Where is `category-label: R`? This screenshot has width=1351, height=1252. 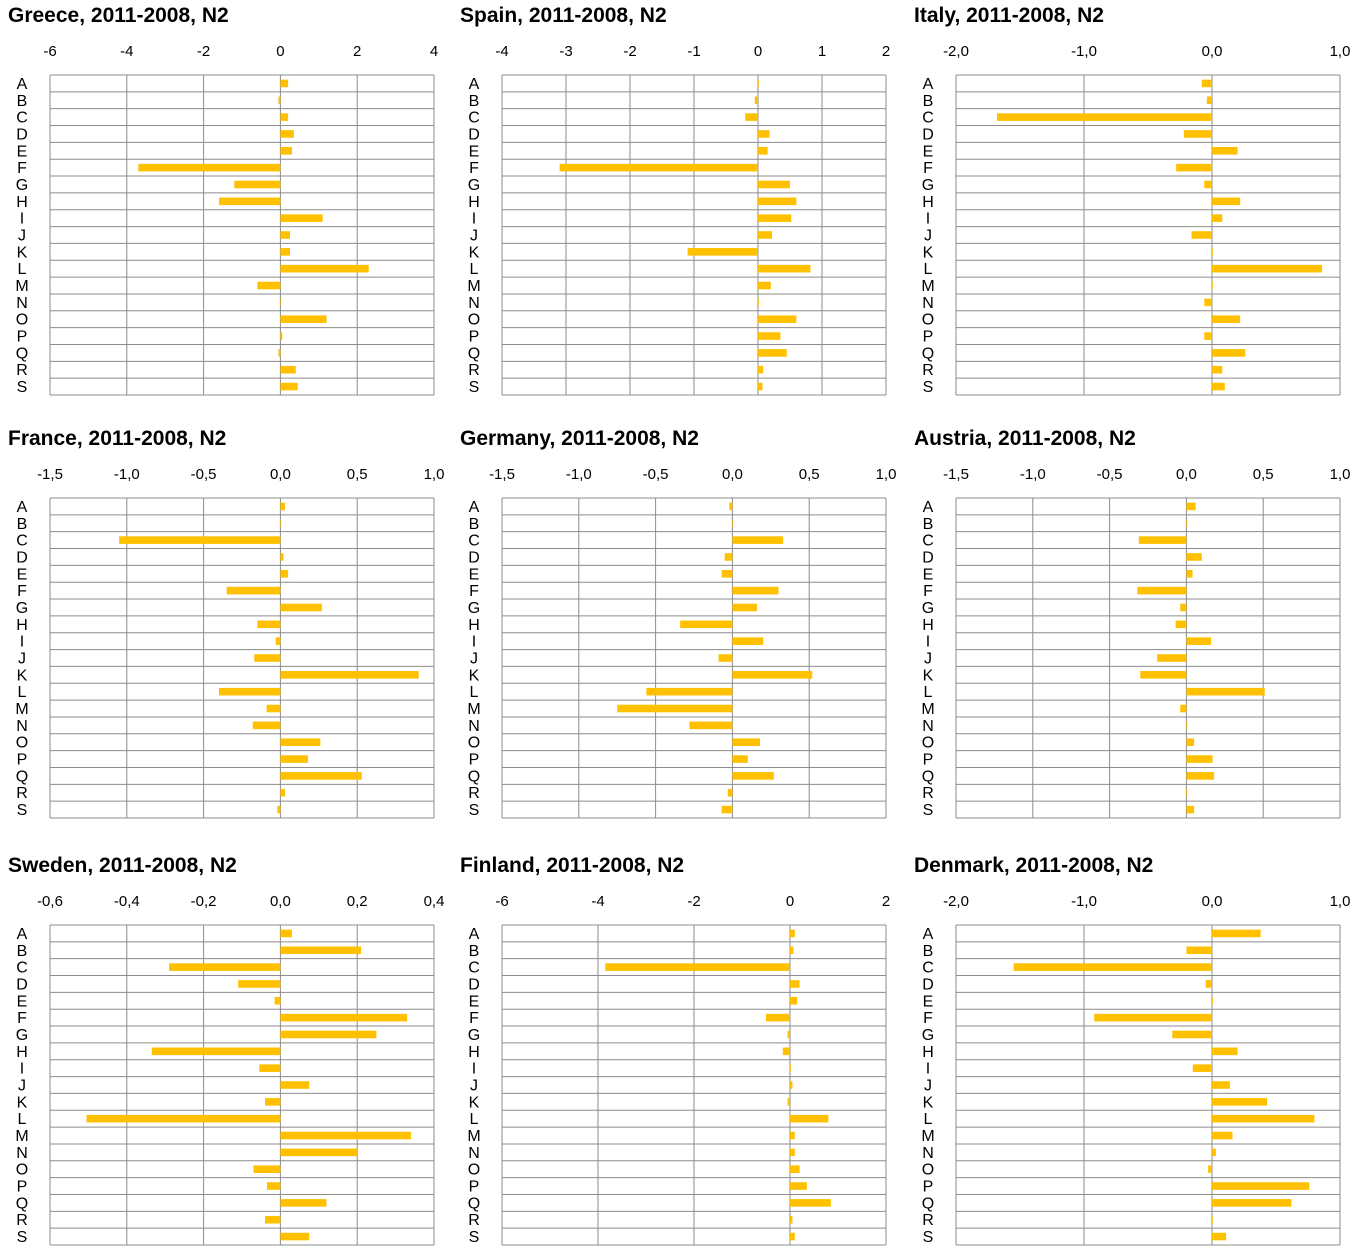
category-label: R is located at coordinates (474, 793).